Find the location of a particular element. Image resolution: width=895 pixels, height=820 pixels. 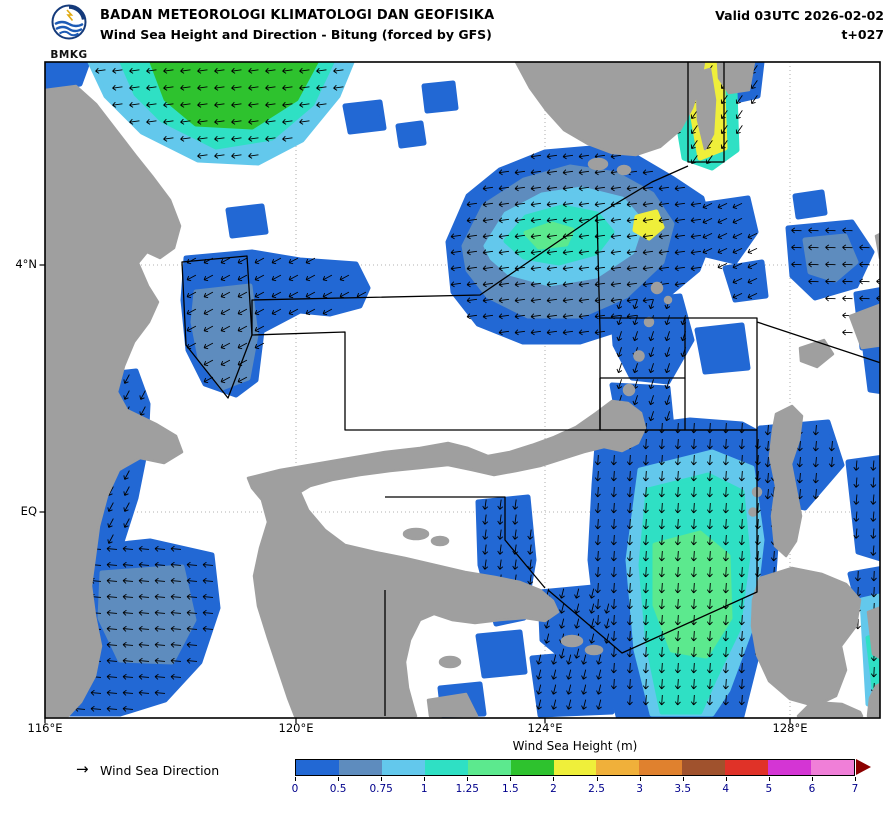

borneo-landmass is located at coordinates (114, 401).